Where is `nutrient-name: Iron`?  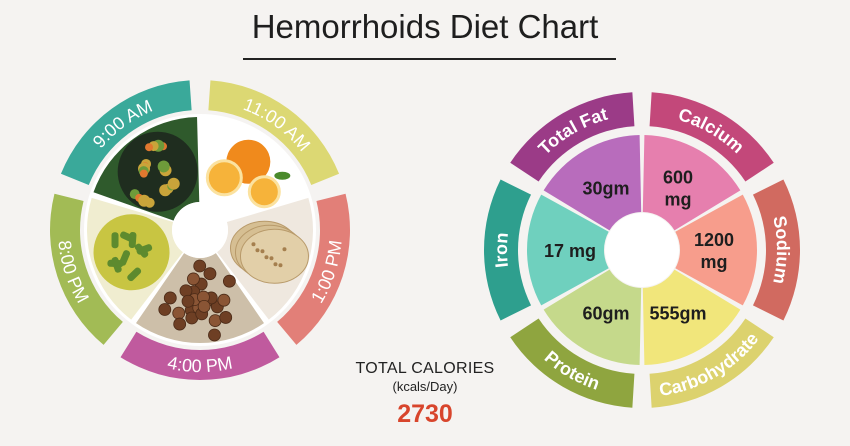
nutrient-name: Iron is located at coordinates (501, 250).